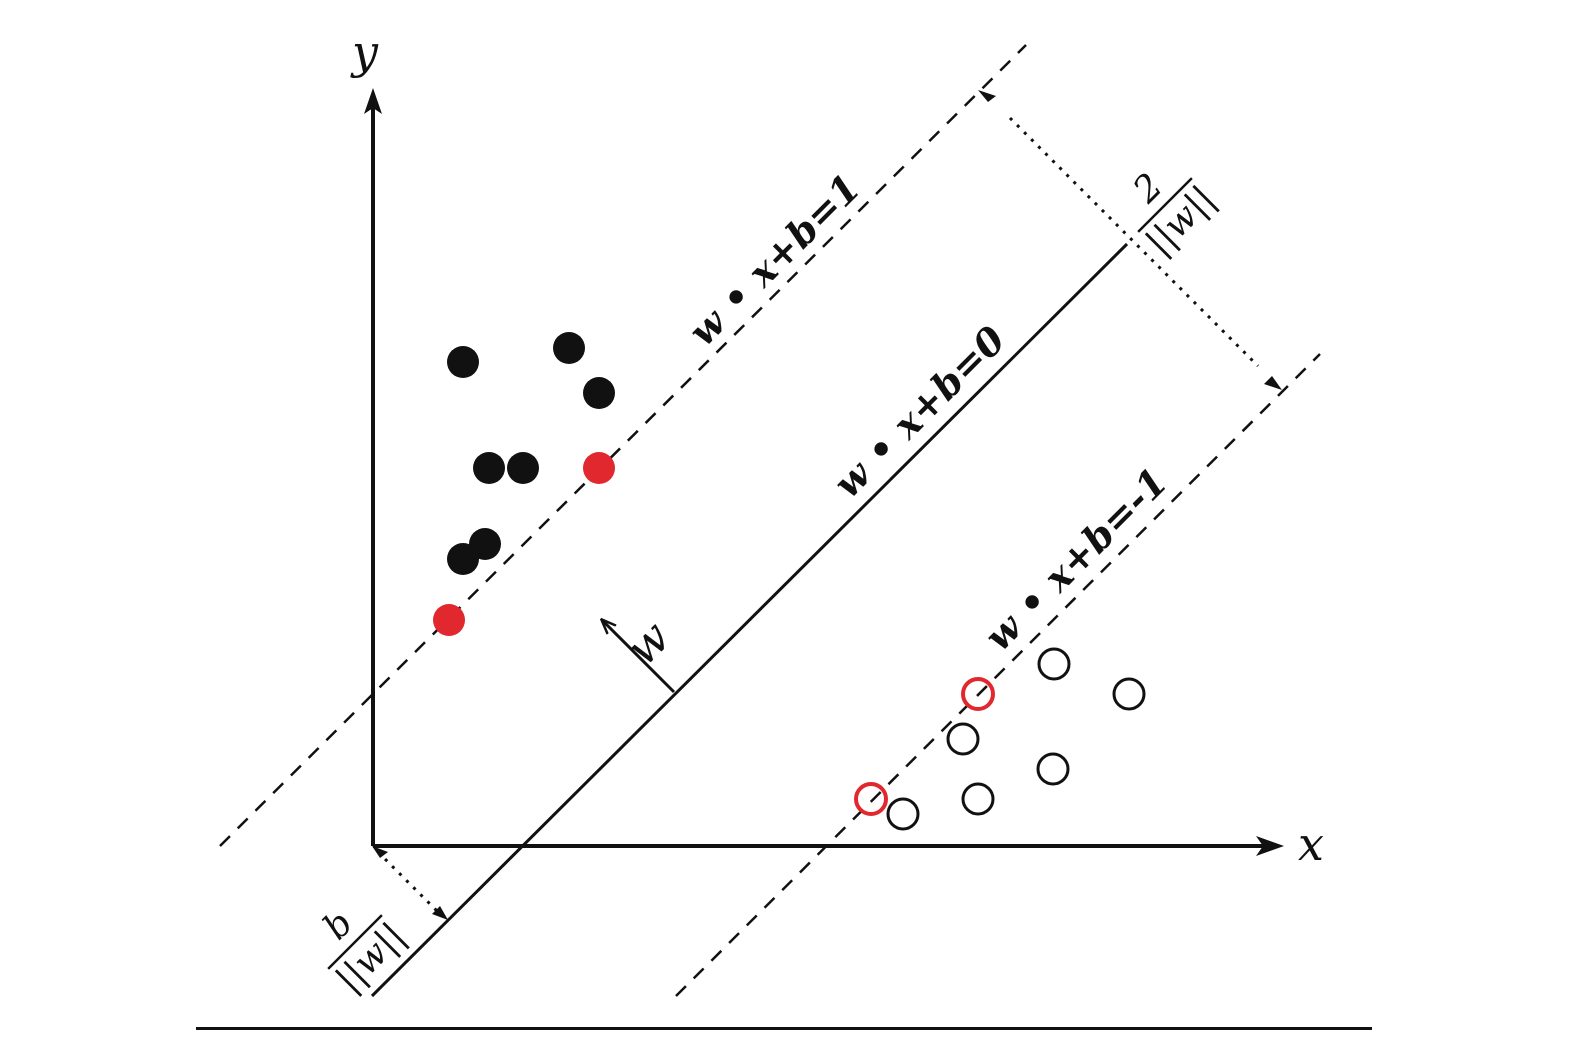  I want to click on positive-support-vectors, so click(524, 544).